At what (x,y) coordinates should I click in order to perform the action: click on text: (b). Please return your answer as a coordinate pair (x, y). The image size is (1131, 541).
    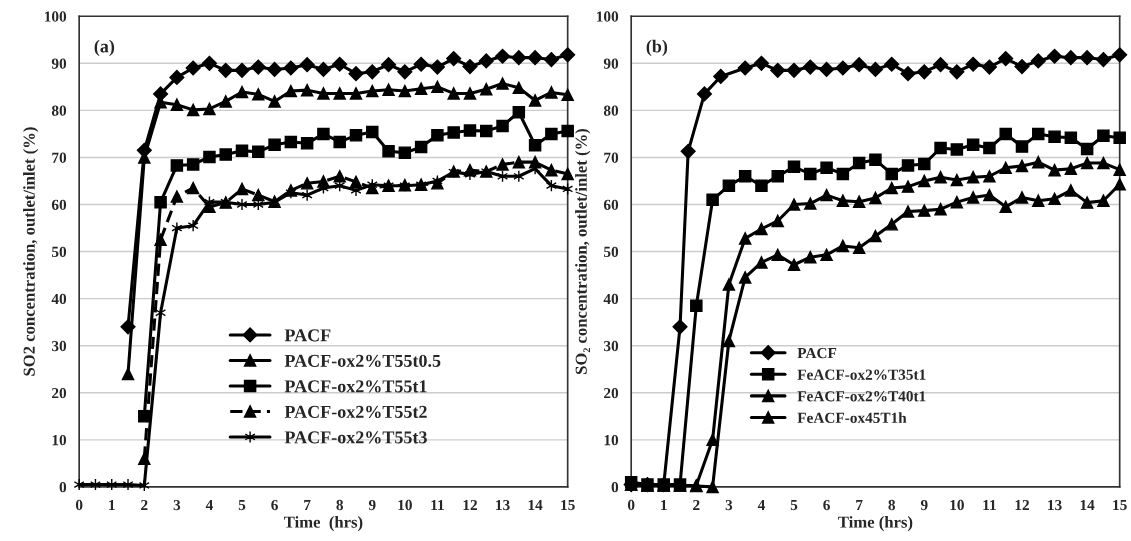
    Looking at the image, I should click on (657, 48).